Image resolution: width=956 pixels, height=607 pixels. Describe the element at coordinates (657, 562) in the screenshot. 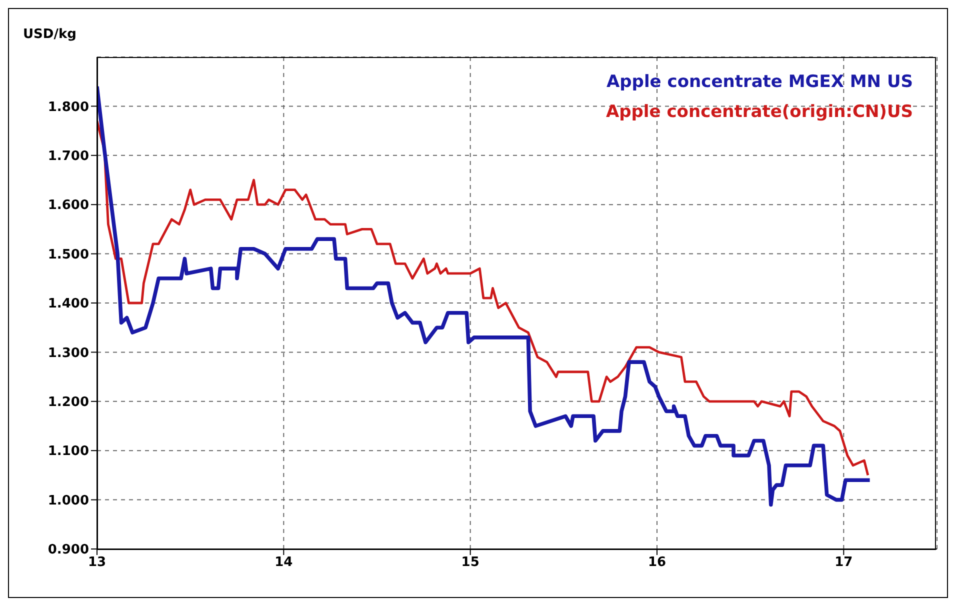

I see `x-tick-label: 16` at that location.